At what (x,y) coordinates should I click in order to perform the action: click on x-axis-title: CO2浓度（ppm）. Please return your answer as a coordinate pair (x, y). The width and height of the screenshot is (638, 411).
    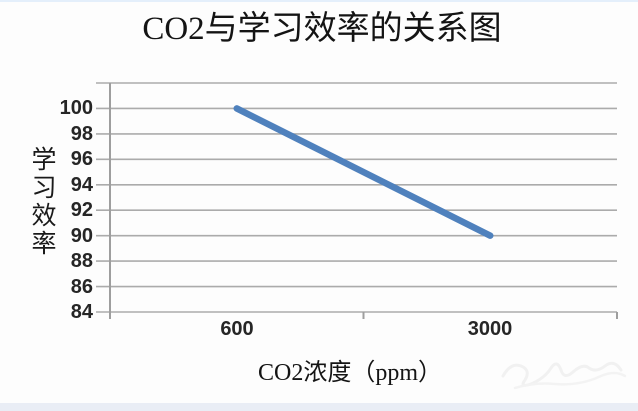
    Looking at the image, I should click on (349, 373).